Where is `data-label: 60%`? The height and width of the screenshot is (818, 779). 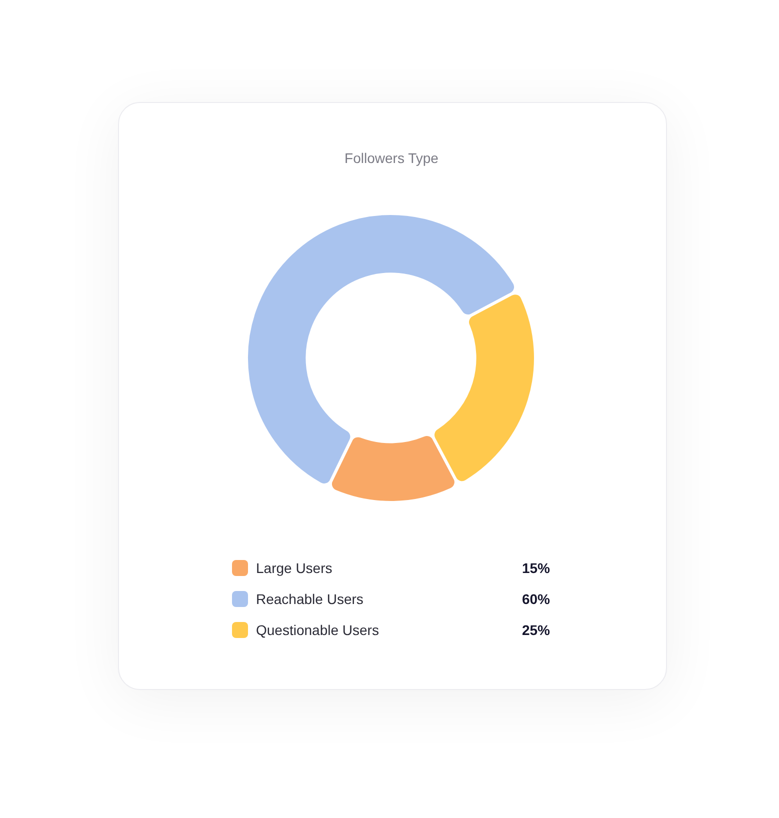 data-label: 60% is located at coordinates (536, 598).